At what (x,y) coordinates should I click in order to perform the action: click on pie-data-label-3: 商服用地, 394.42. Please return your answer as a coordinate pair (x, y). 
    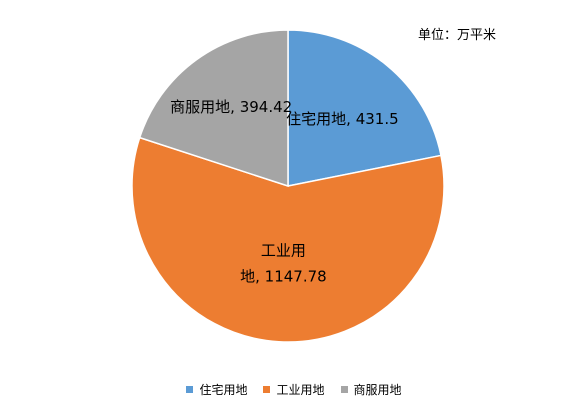
    Looking at the image, I should click on (231, 107).